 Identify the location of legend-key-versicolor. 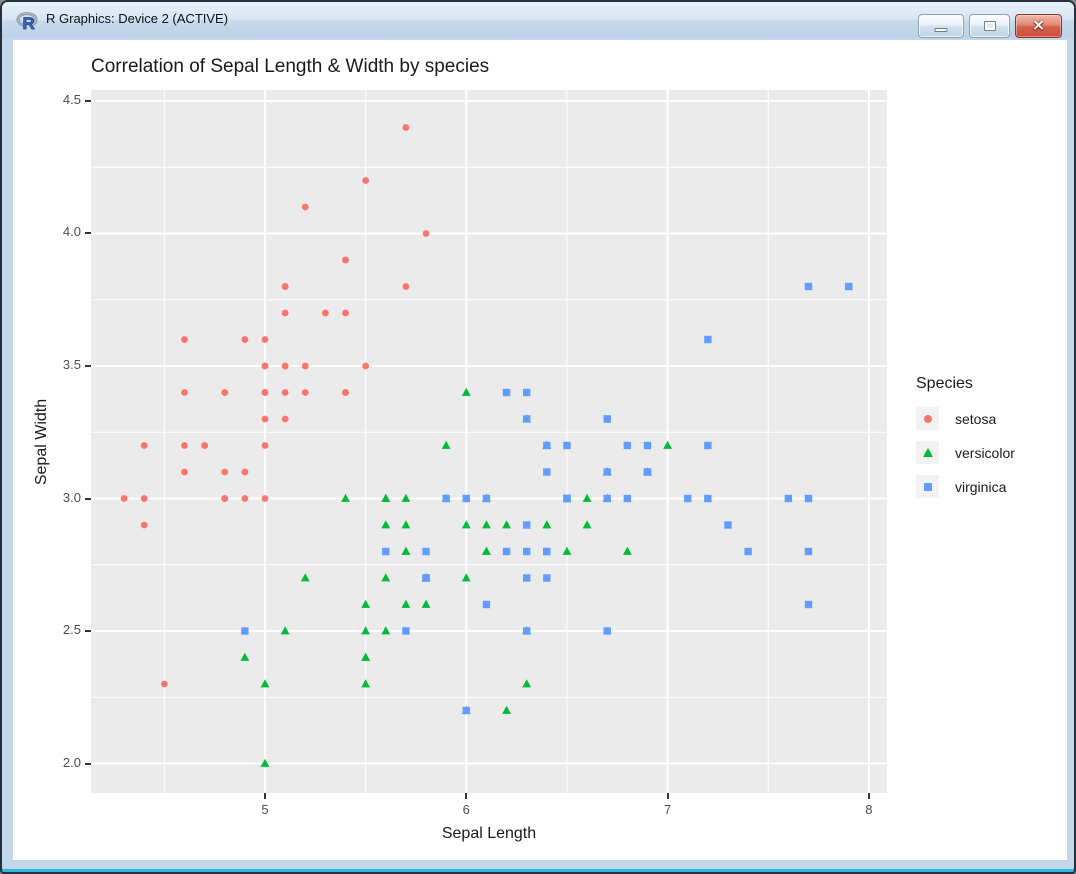
(927, 452).